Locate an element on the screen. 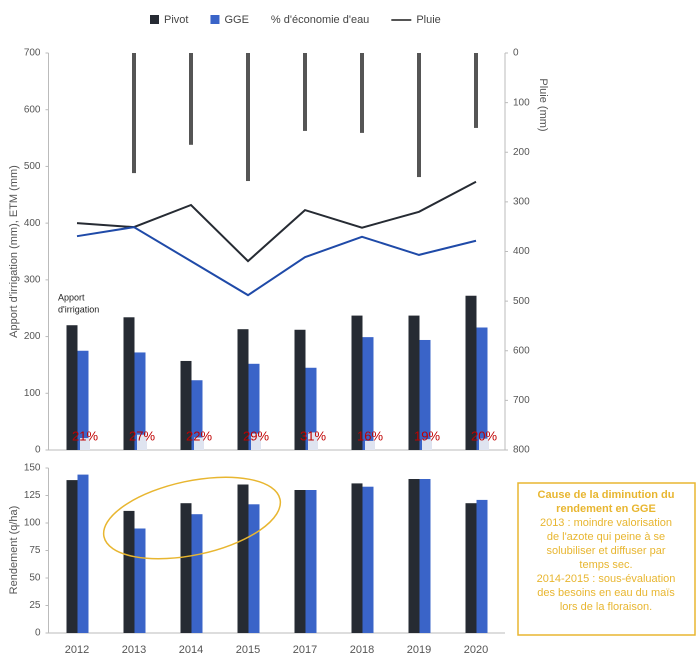  data-label: 22% is located at coordinates (199, 435).